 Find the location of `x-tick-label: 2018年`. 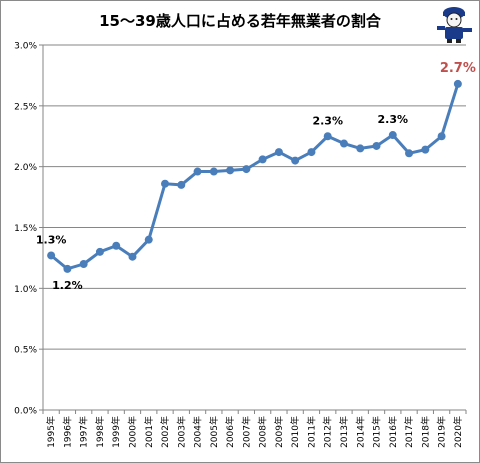

x-tick-label: 2018年 is located at coordinates (425, 432).